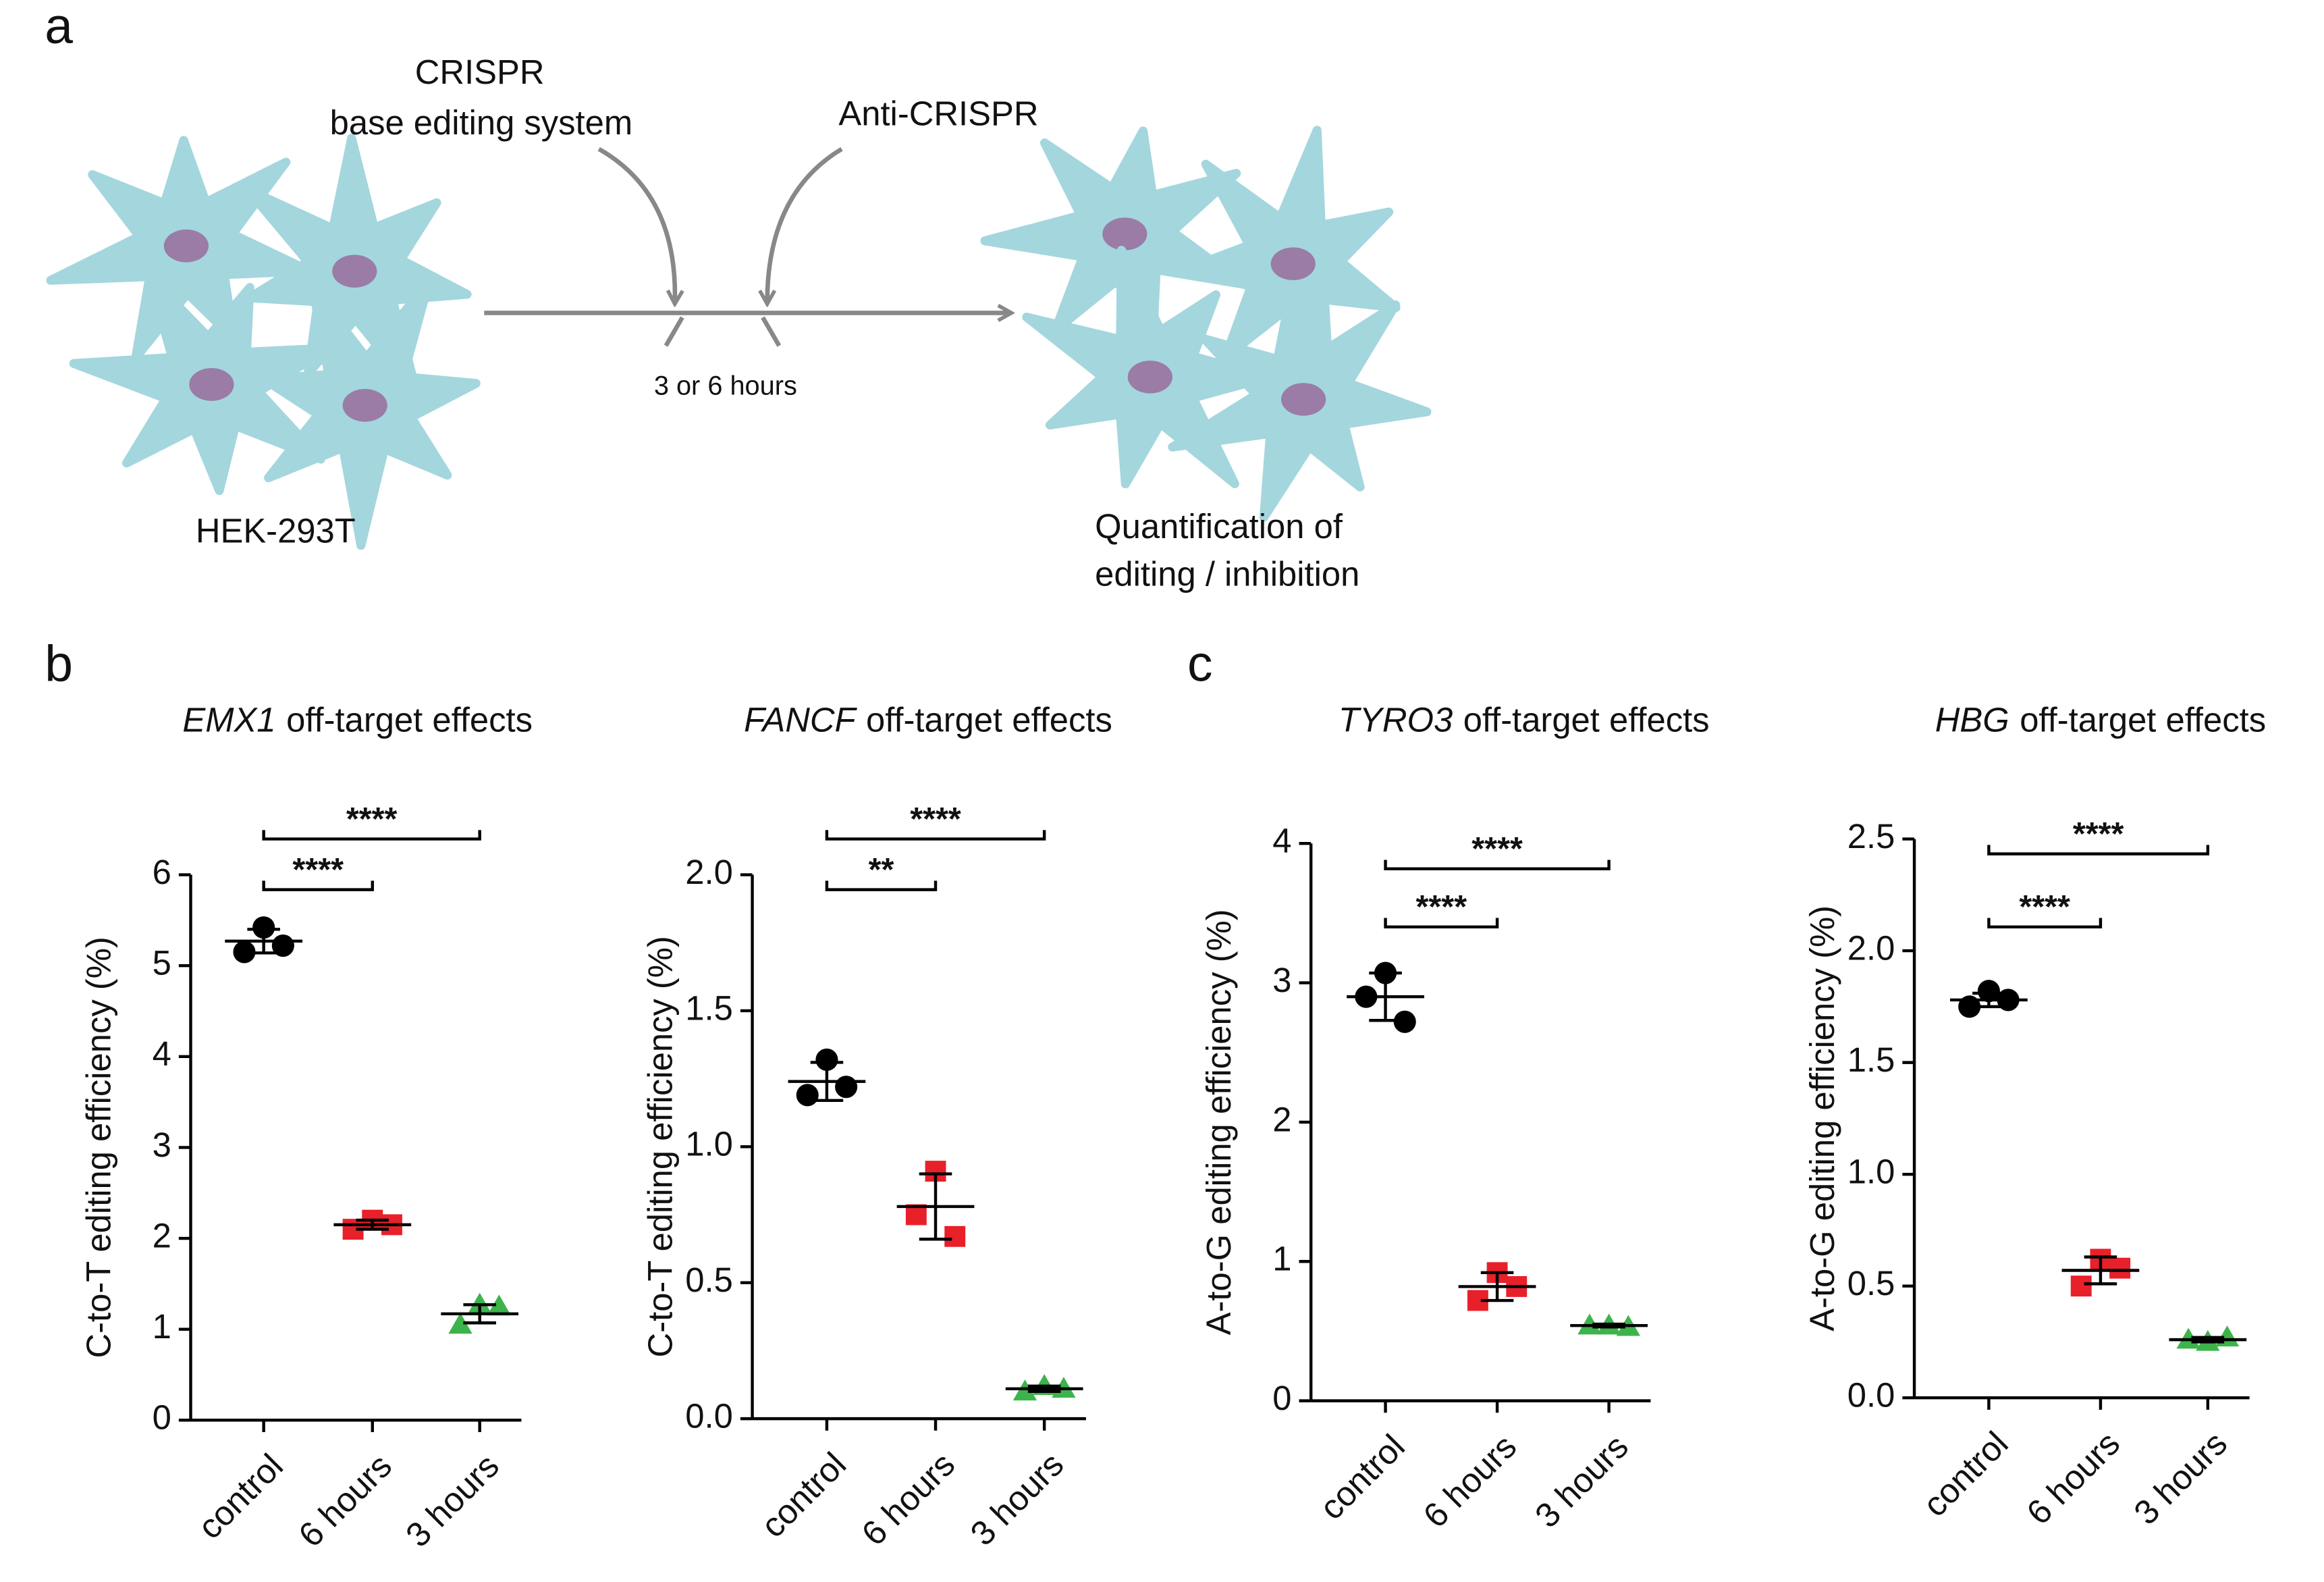 The height and width of the screenshot is (1582, 2324). I want to click on panel-label: b, so click(59, 663).